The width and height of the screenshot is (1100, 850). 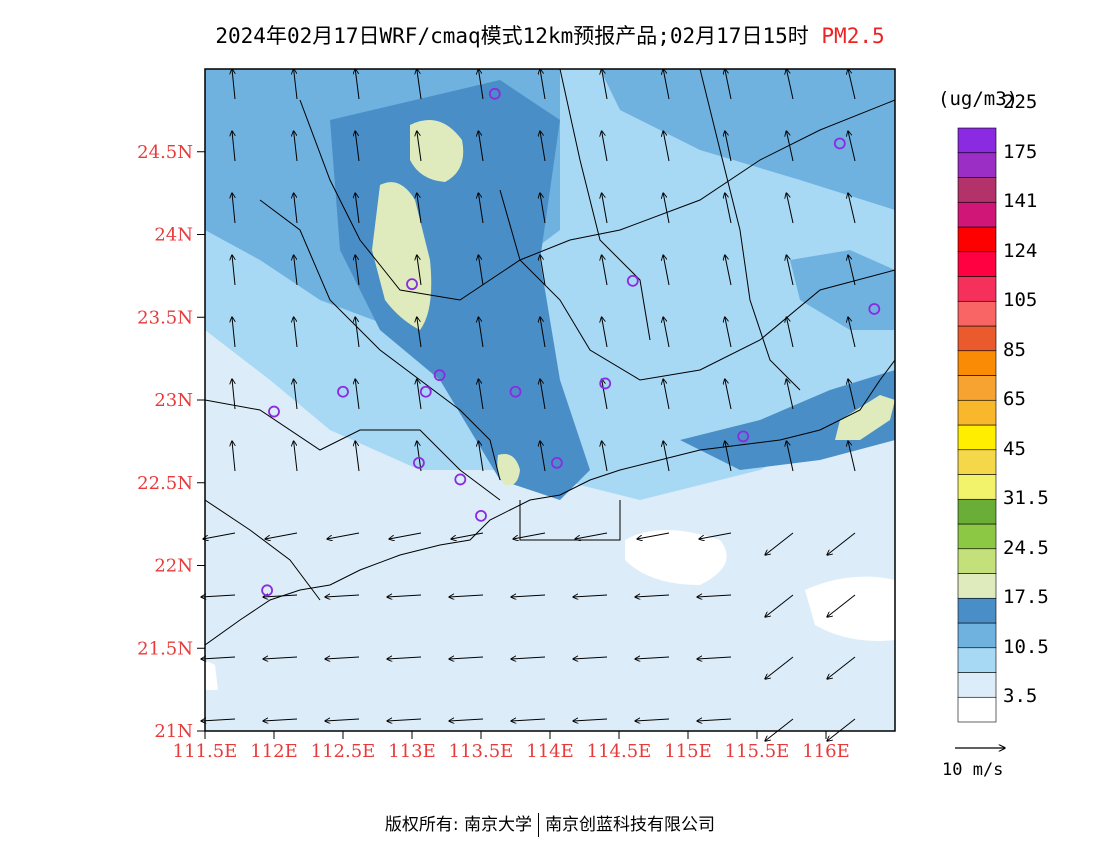 I want to click on legend-label: 3.5, so click(x=1020, y=696).